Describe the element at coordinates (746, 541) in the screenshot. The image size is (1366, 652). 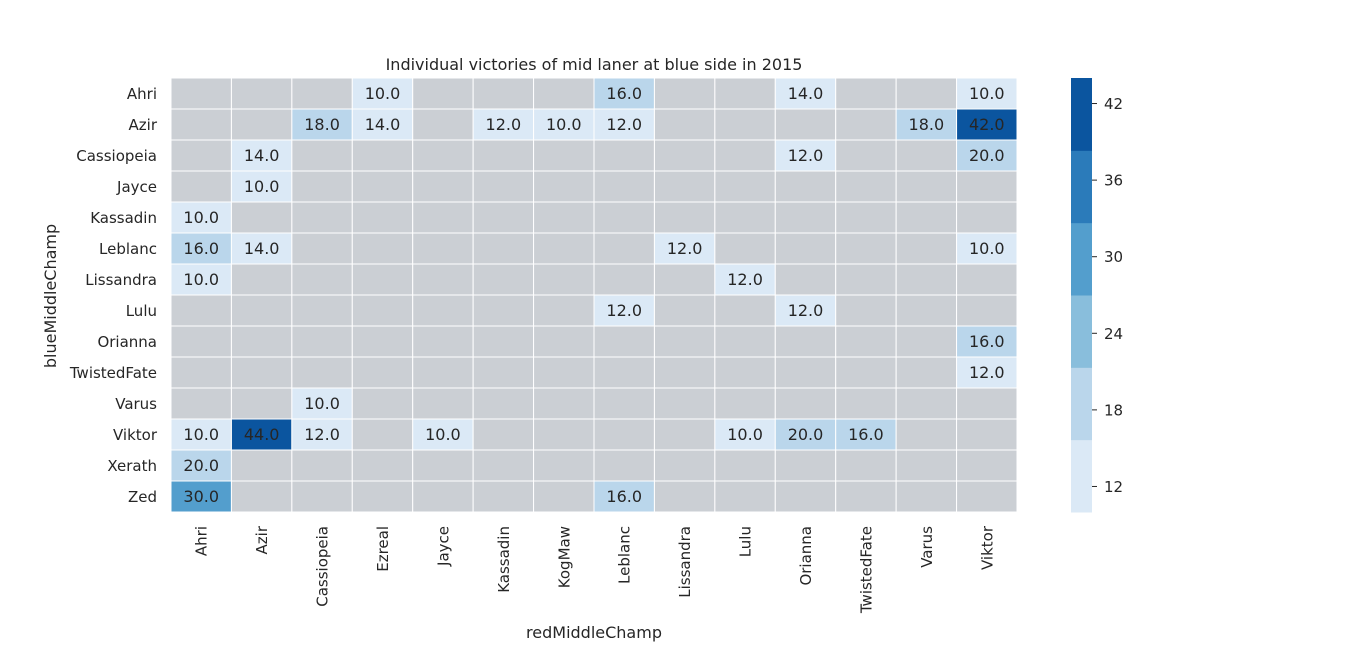
I see `x-tick-label: Lulu` at that location.